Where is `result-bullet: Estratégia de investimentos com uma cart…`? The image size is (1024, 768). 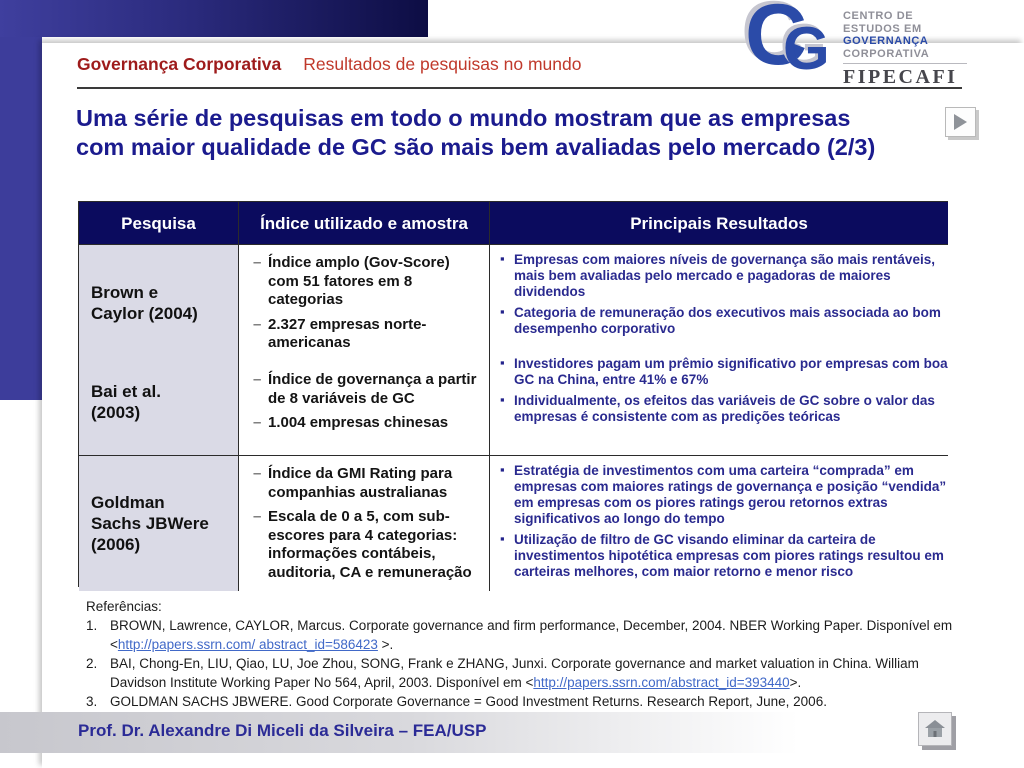 result-bullet: Estratégia de investimentos com uma cart… is located at coordinates (724, 494).